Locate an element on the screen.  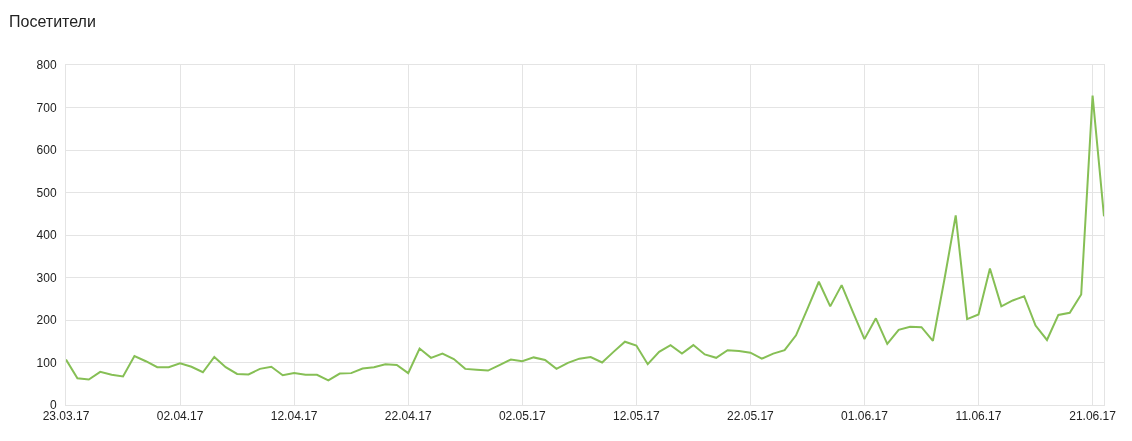
y-tick-label: 100 is located at coordinates (46, 362).